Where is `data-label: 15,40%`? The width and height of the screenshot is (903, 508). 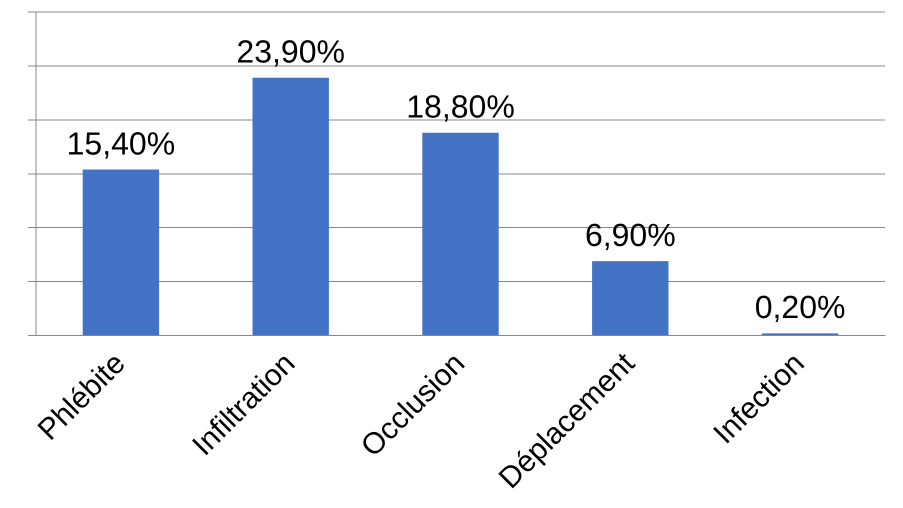 data-label: 15,40% is located at coordinates (121, 143).